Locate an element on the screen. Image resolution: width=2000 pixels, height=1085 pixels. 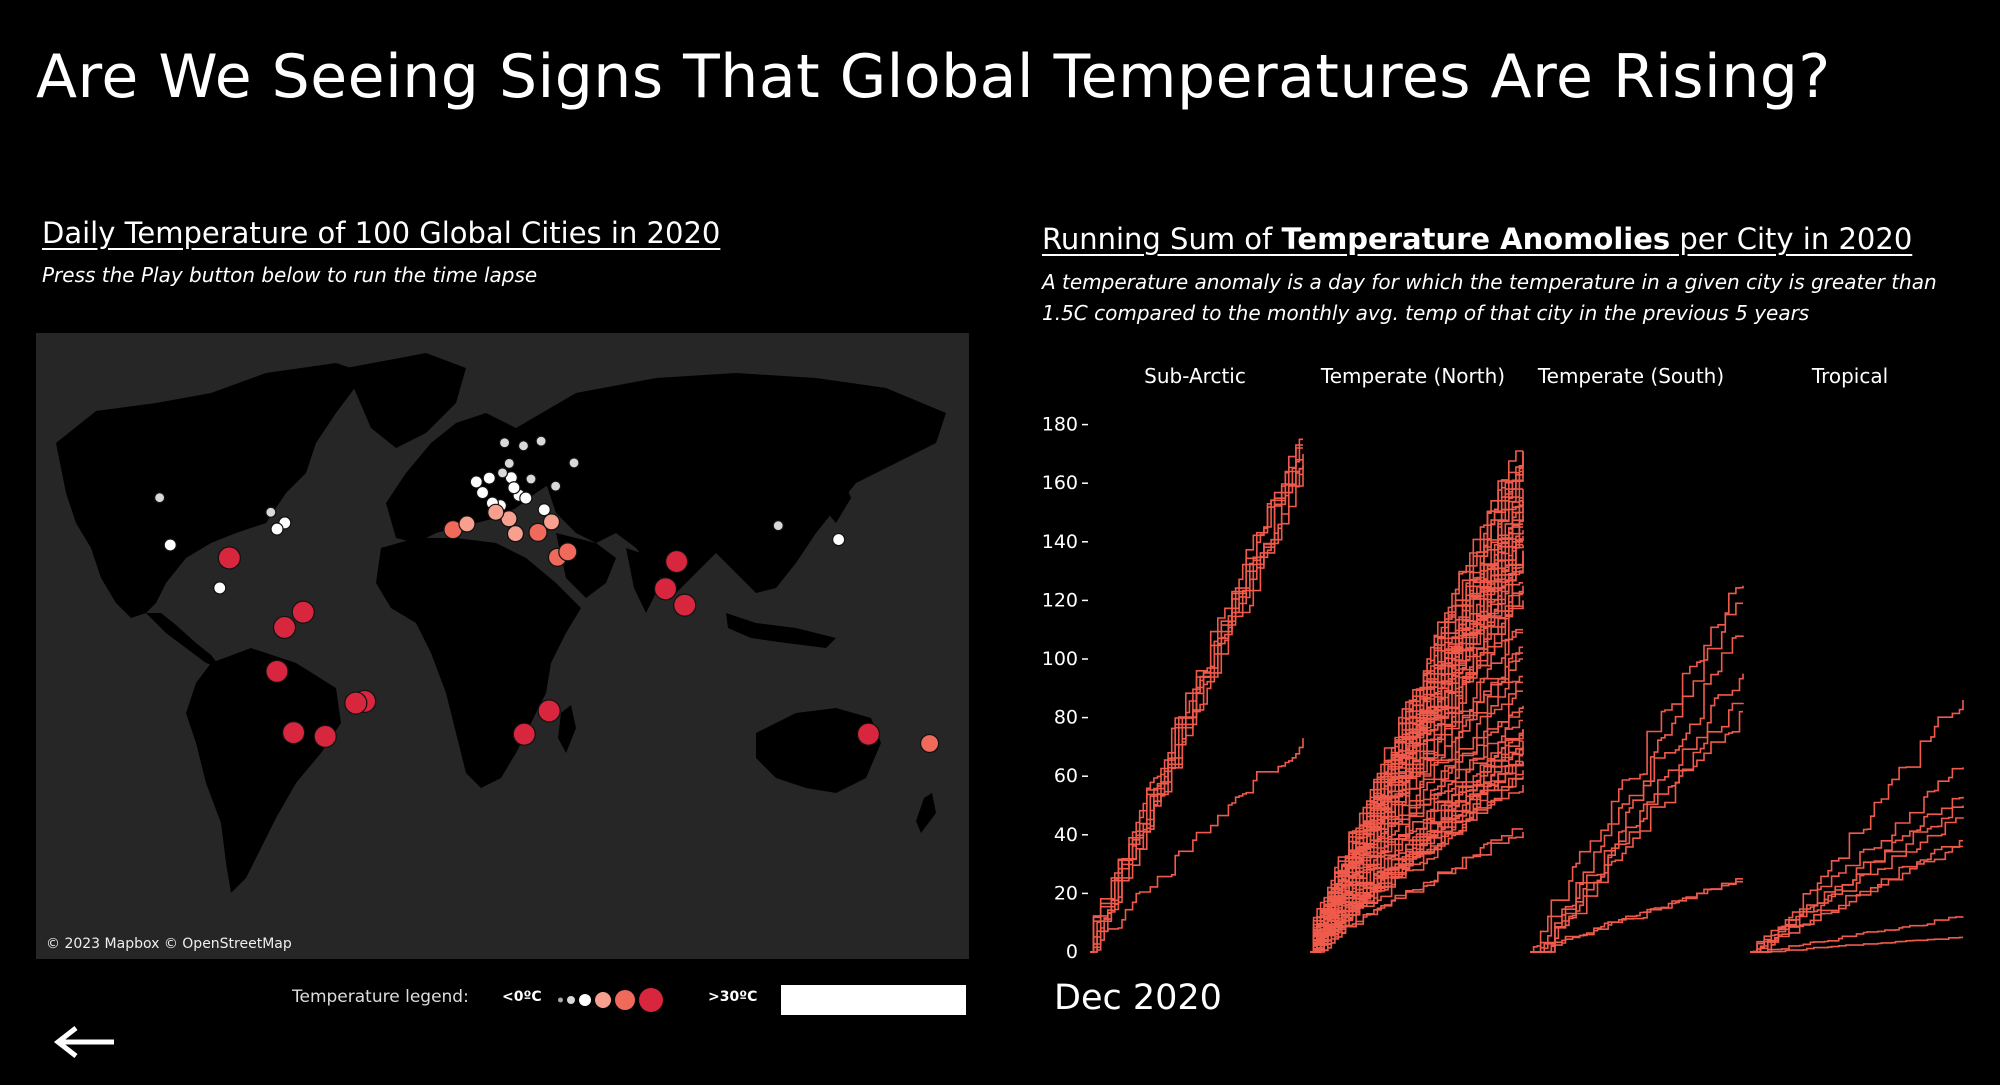
panel-header: Tropical is located at coordinates (1849, 376).